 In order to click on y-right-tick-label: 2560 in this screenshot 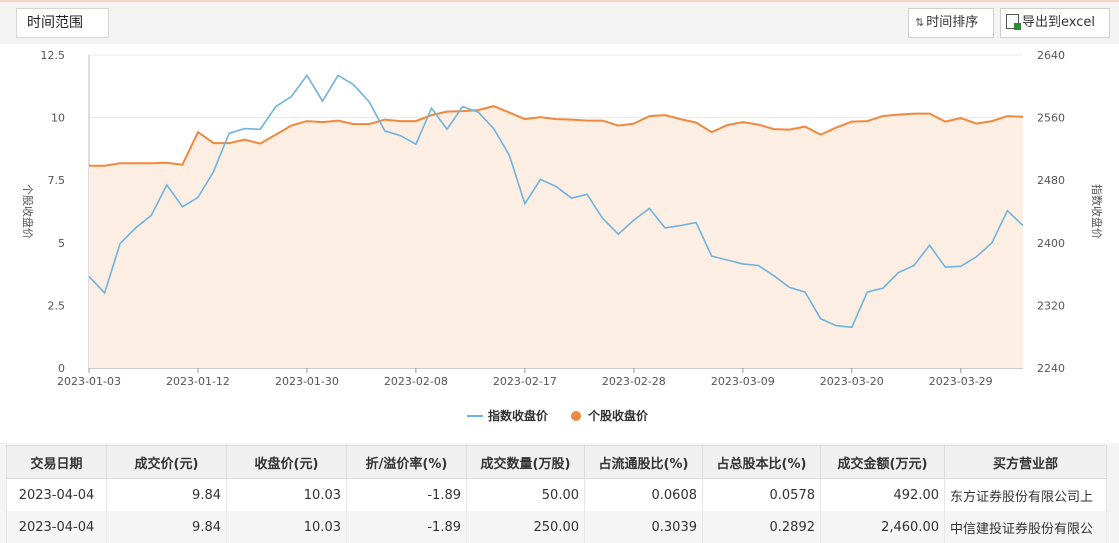, I will do `click(1051, 118)`.